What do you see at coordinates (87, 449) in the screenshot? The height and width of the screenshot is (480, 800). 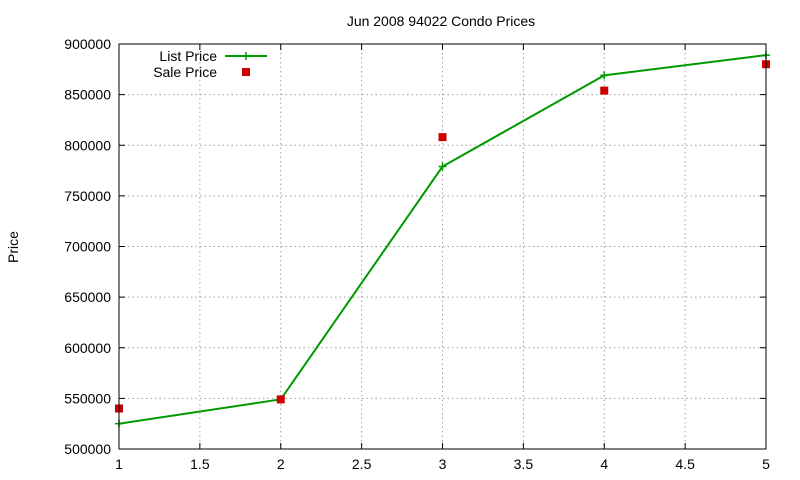 I see `y-tick-label: 500000` at bounding box center [87, 449].